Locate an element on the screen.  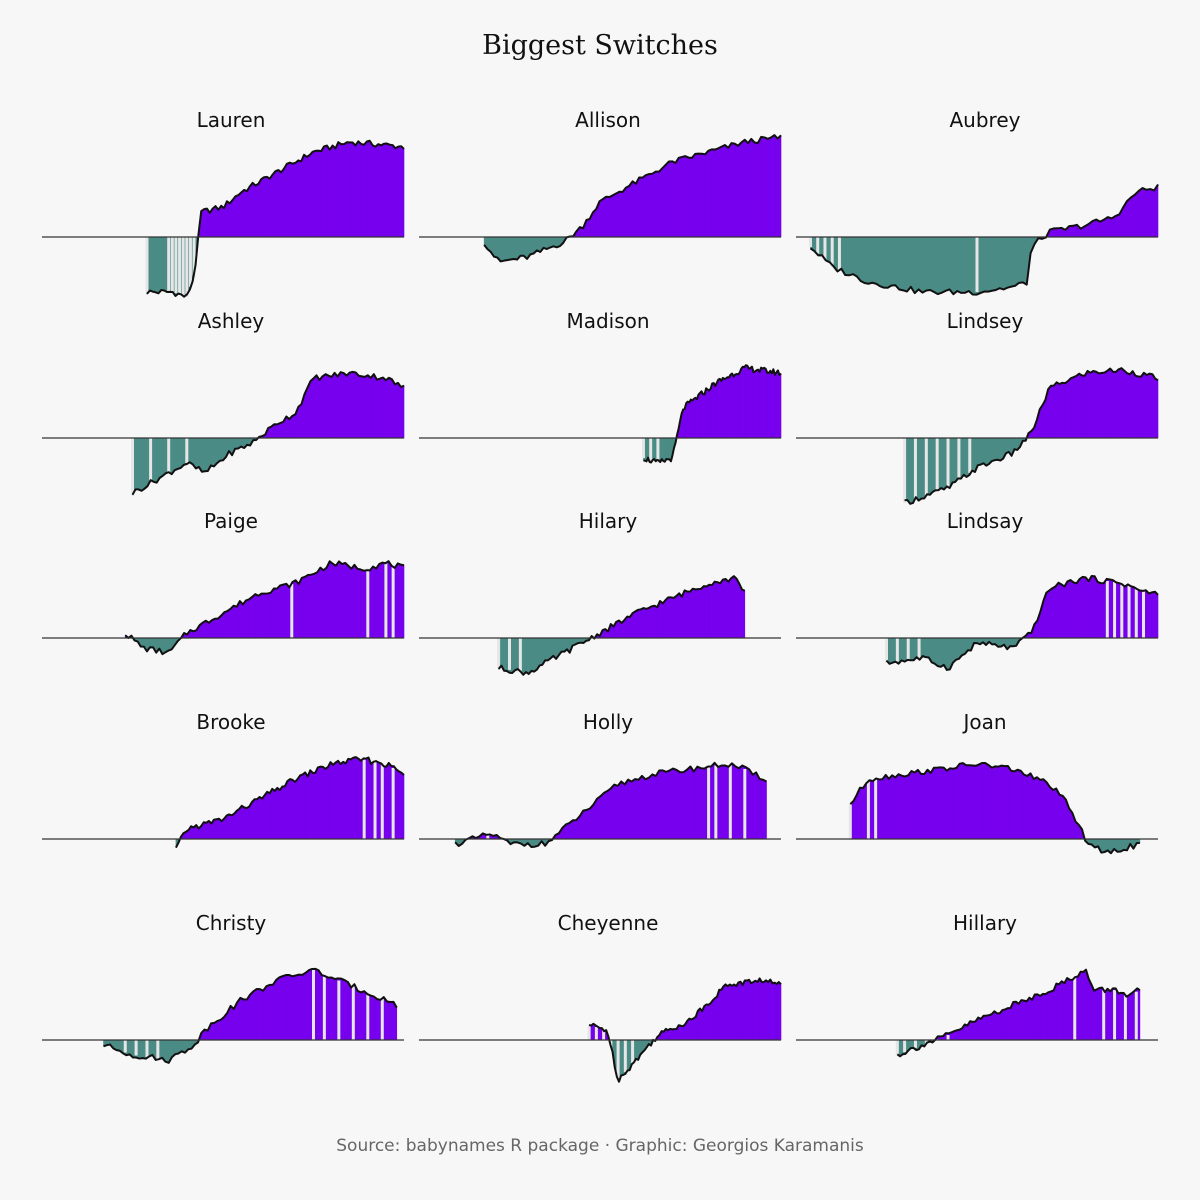
panel-lindsay: Lindsay is located at coordinates (985, 609).